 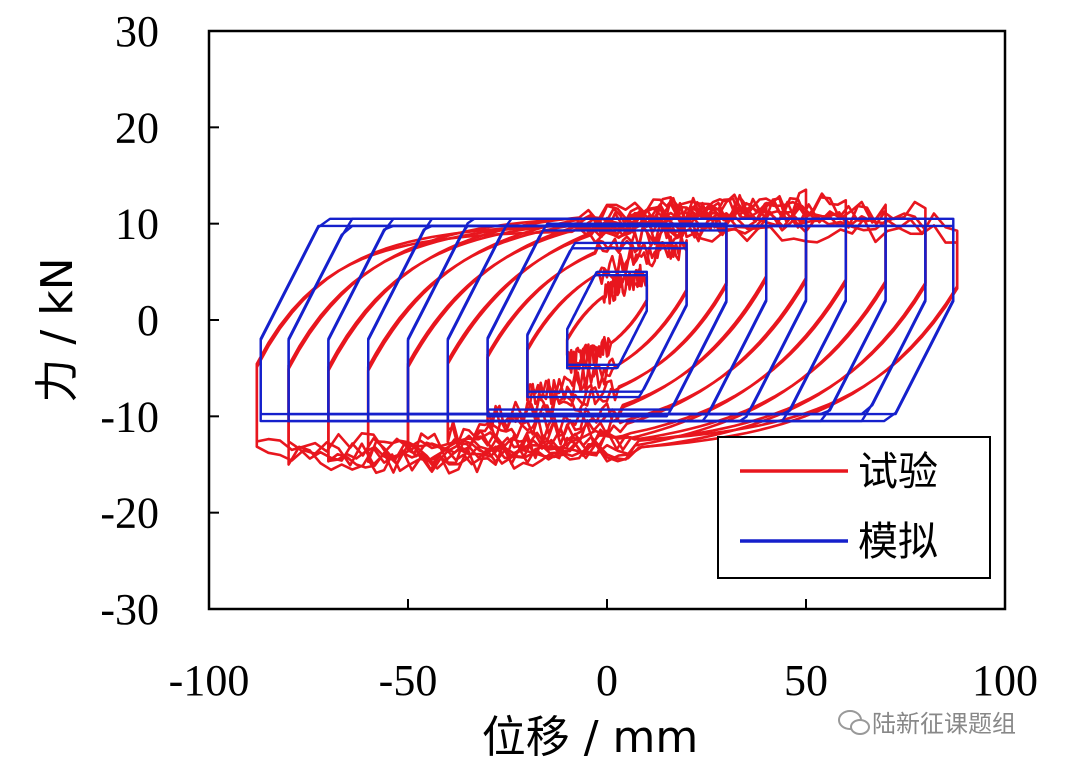 What do you see at coordinates (854, 722) in the screenshot?
I see `wechat-icon` at bounding box center [854, 722].